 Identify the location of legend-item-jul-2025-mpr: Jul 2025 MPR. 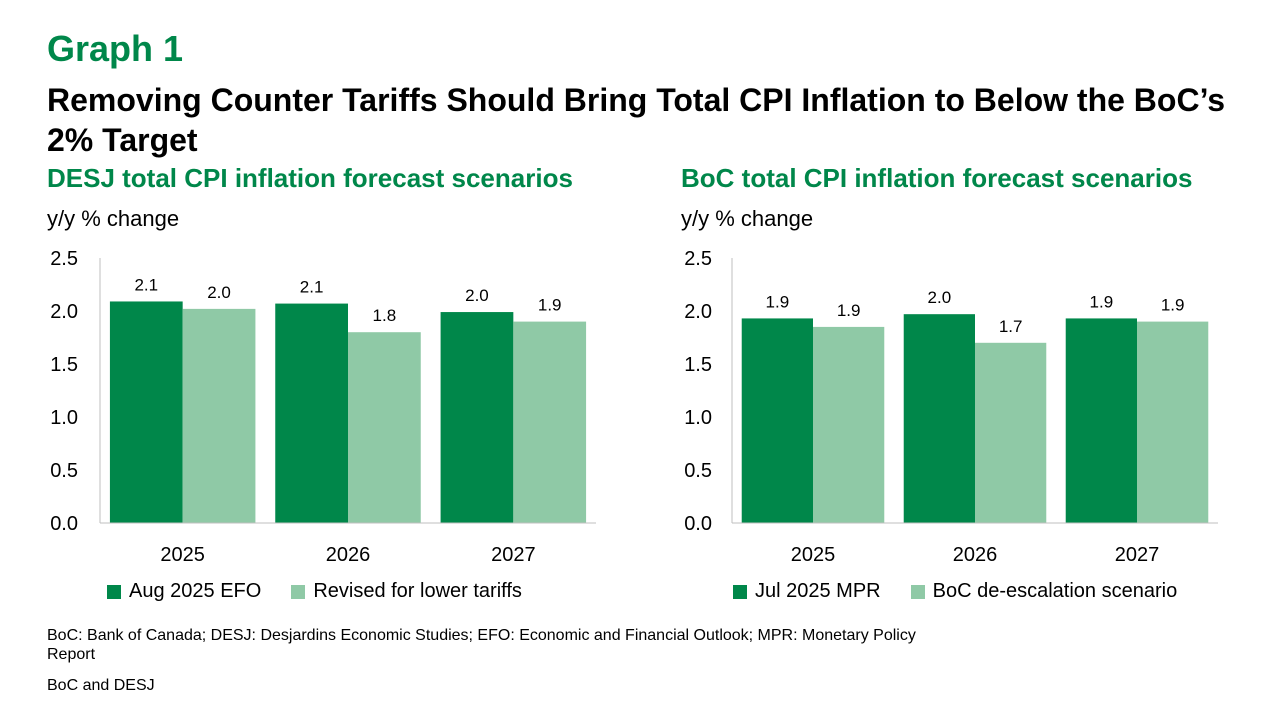
(807, 591).